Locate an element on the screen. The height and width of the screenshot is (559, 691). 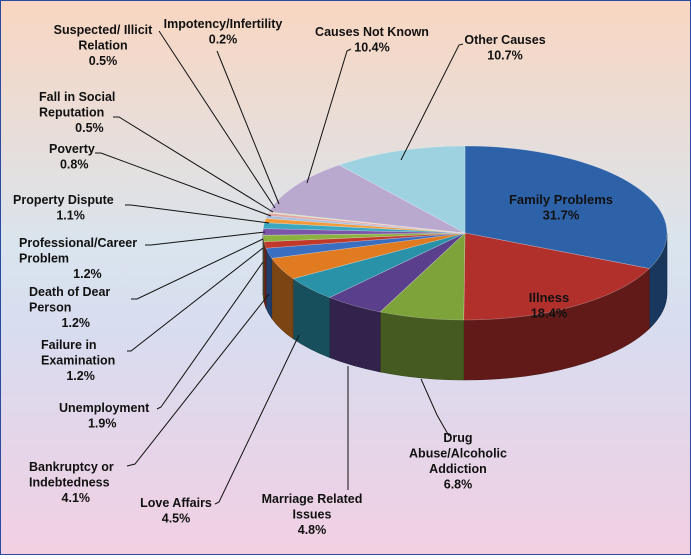
slice-value-love-affairs: 4.5% is located at coordinates (176, 519).